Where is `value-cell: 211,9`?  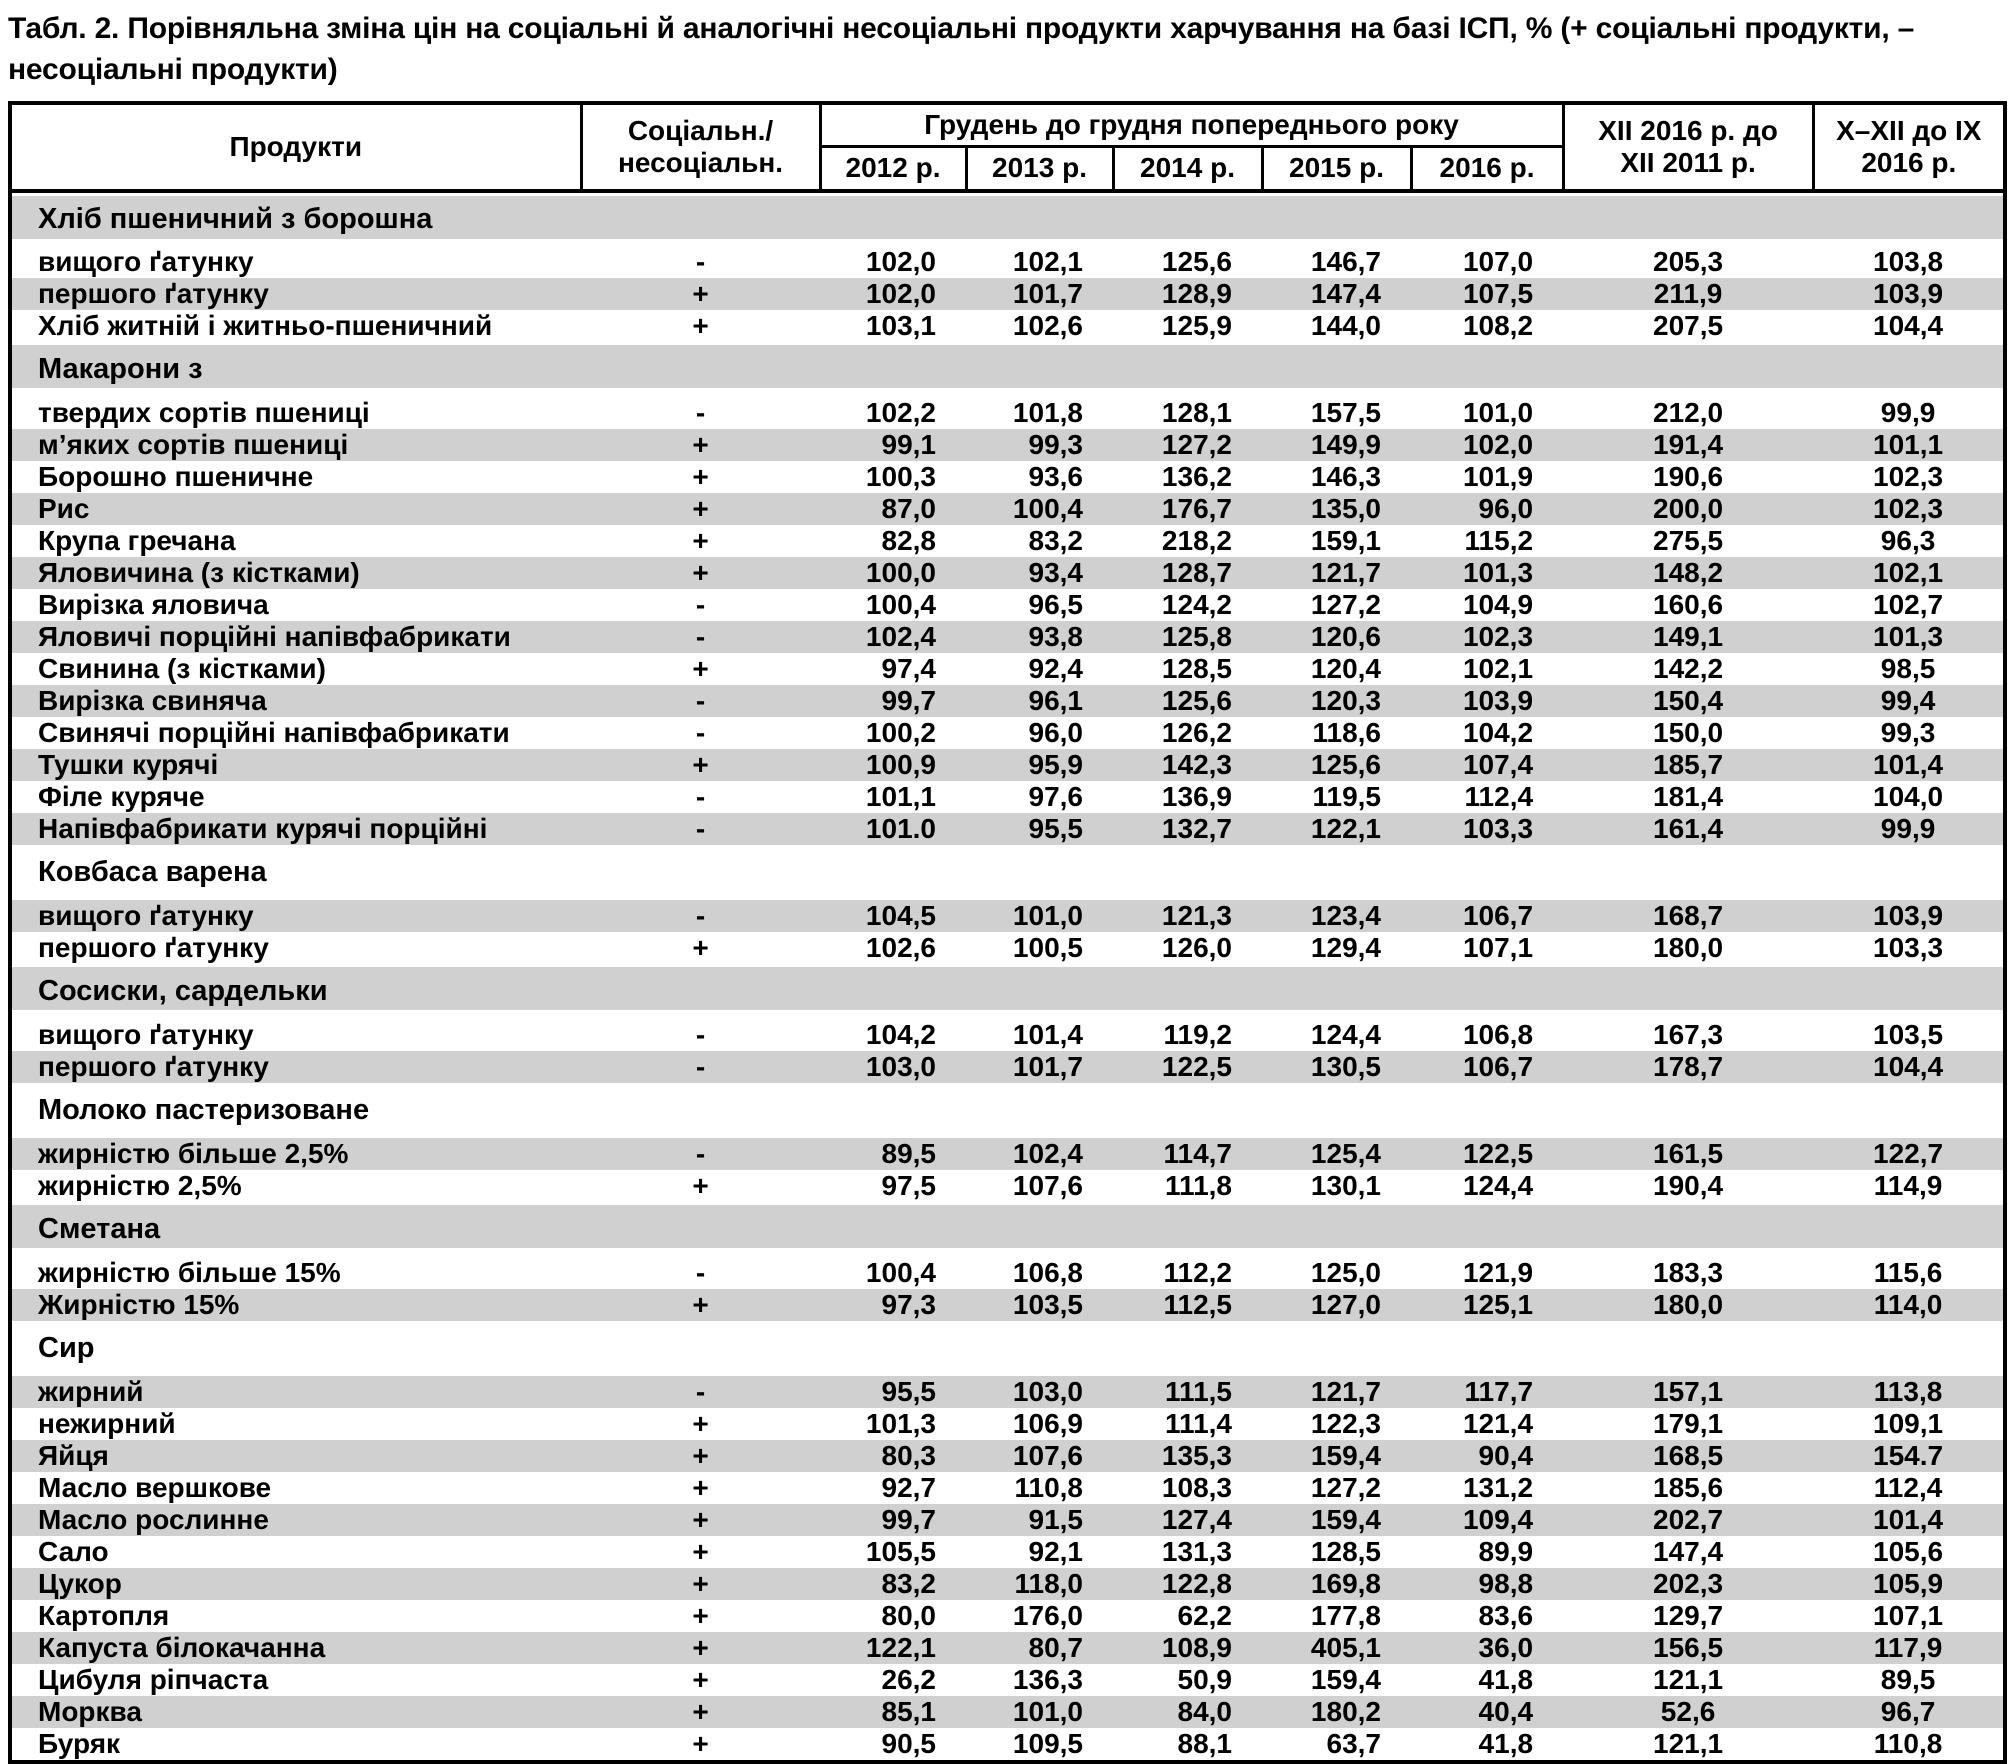
value-cell: 211,9 is located at coordinates (1688, 293).